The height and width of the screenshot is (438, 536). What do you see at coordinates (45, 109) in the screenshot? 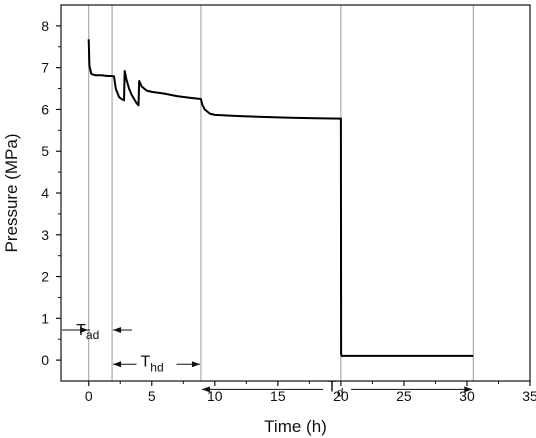
I see `y-tick-label: 6` at bounding box center [45, 109].